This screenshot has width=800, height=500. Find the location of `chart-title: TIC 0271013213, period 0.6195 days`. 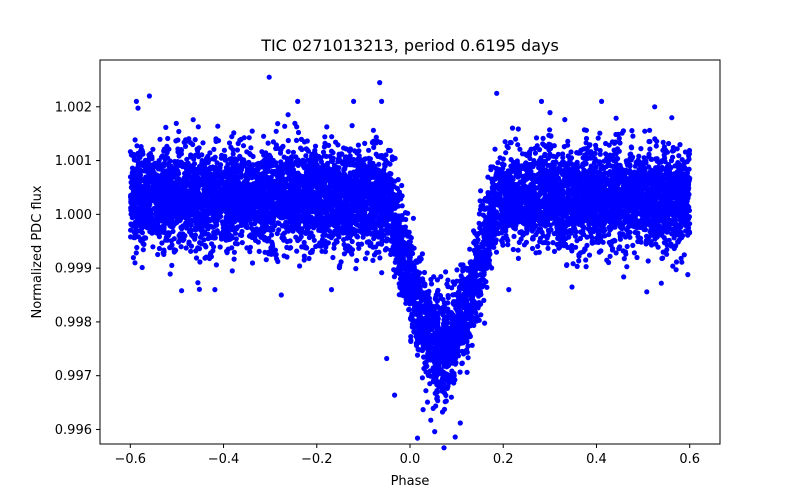

chart-title: TIC 0271013213, period 0.6195 days is located at coordinates (409, 45).